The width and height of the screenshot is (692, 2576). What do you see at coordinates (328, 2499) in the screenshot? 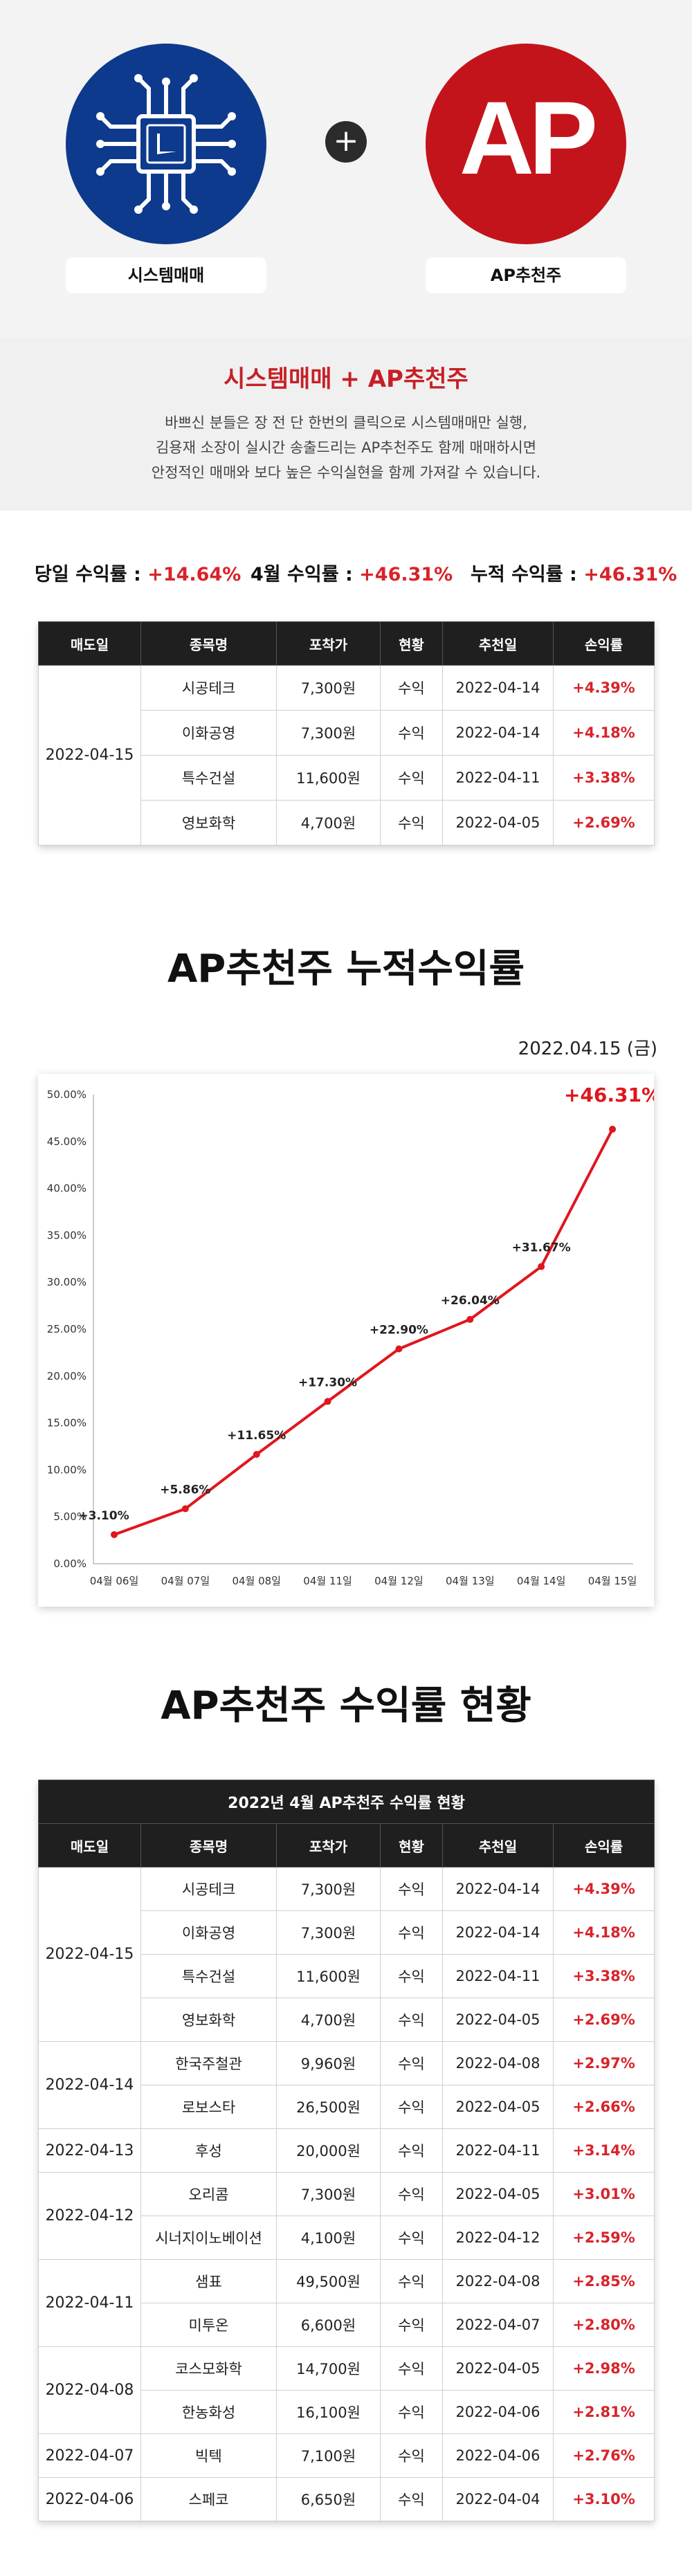
I see `price-cell: 6,650원` at bounding box center [328, 2499].